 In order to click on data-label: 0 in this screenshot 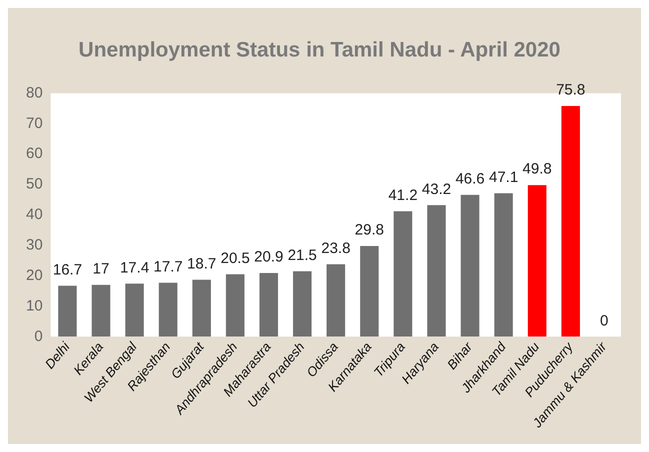, I will do `click(604, 321)`.